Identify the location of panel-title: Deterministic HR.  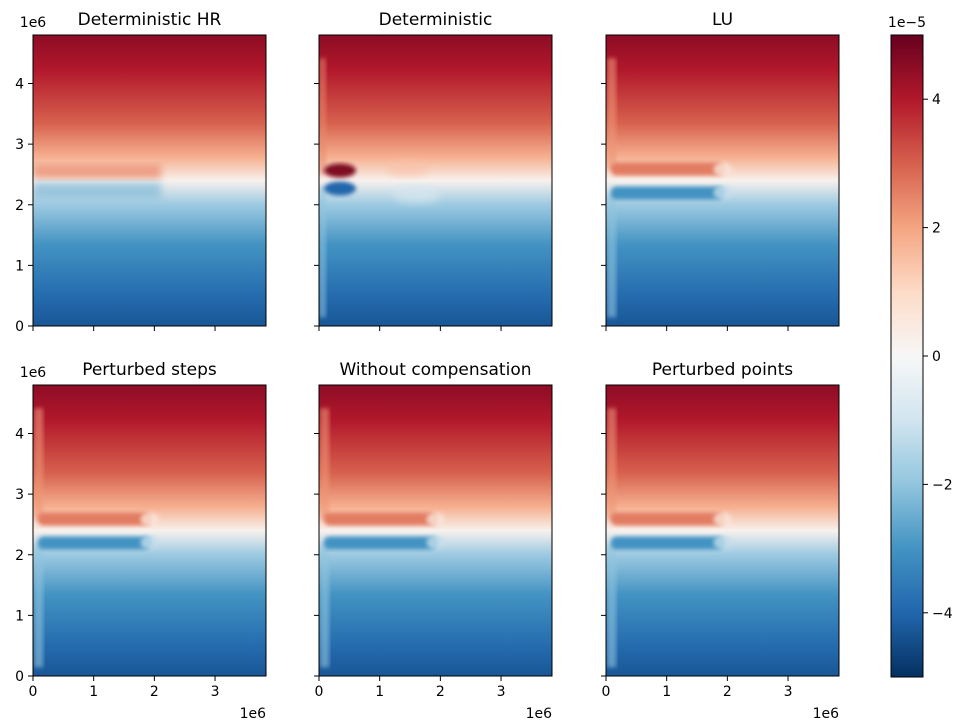
(150, 20).